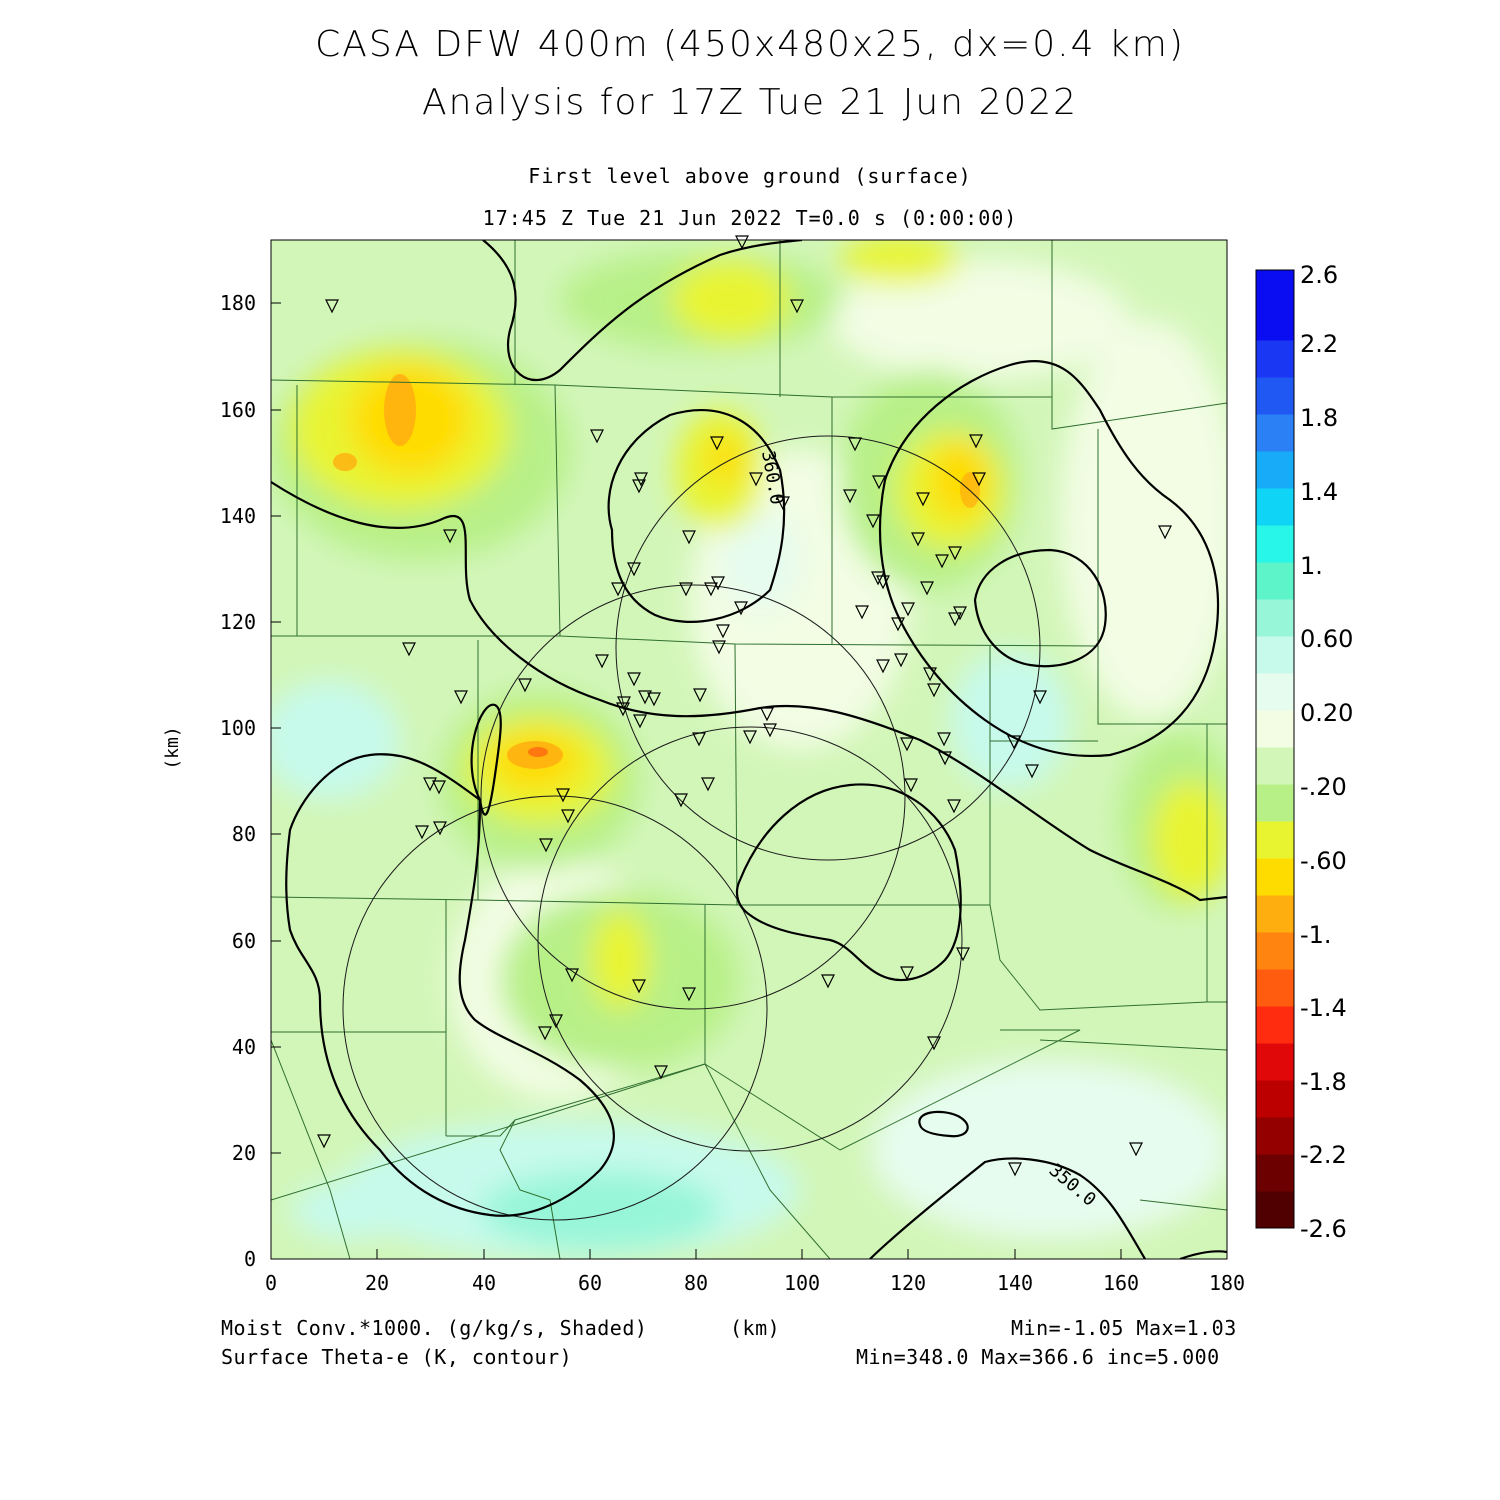 Image resolution: width=1500 pixels, height=1500 pixels. I want to click on x-tick-label: 40, so click(484, 1283).